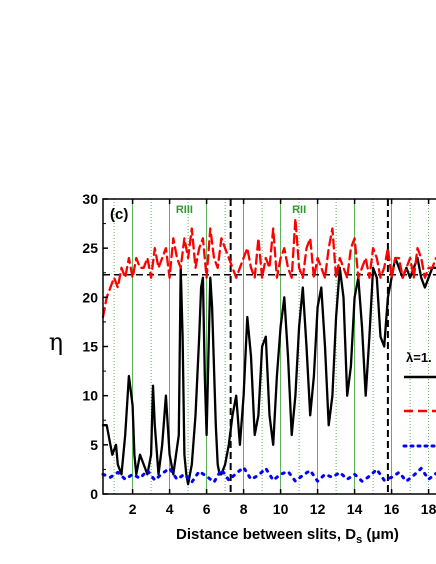 This screenshot has height=564, width=436. I want to click on panel-label: (c), so click(119, 214).